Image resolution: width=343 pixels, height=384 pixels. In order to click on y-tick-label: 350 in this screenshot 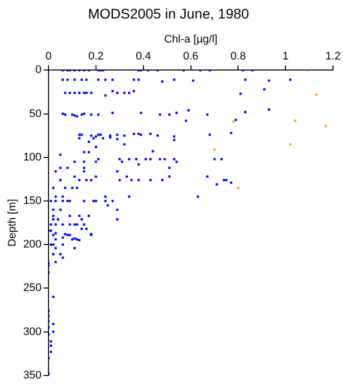, I will do `click(32, 375)`.